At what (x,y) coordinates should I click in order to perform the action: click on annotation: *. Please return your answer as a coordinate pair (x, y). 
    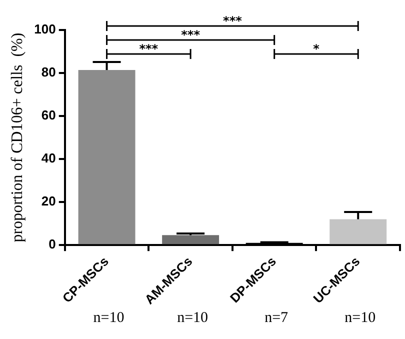
    Looking at the image, I should click on (316, 49).